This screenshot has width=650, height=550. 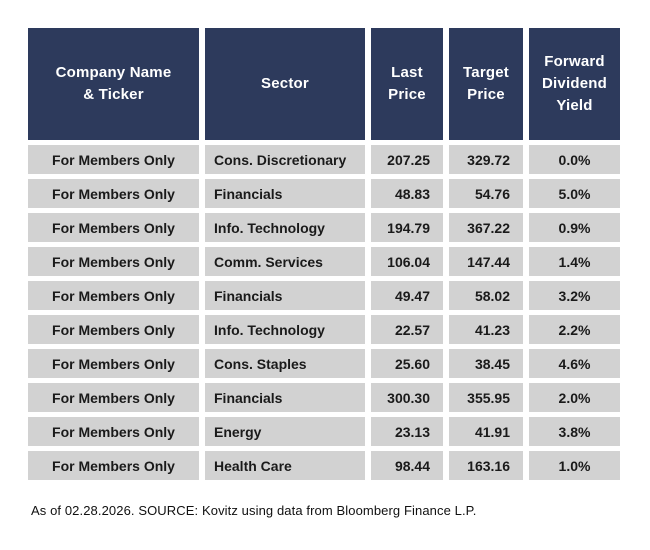 I want to click on cell-sector: Health Care, so click(x=285, y=465).